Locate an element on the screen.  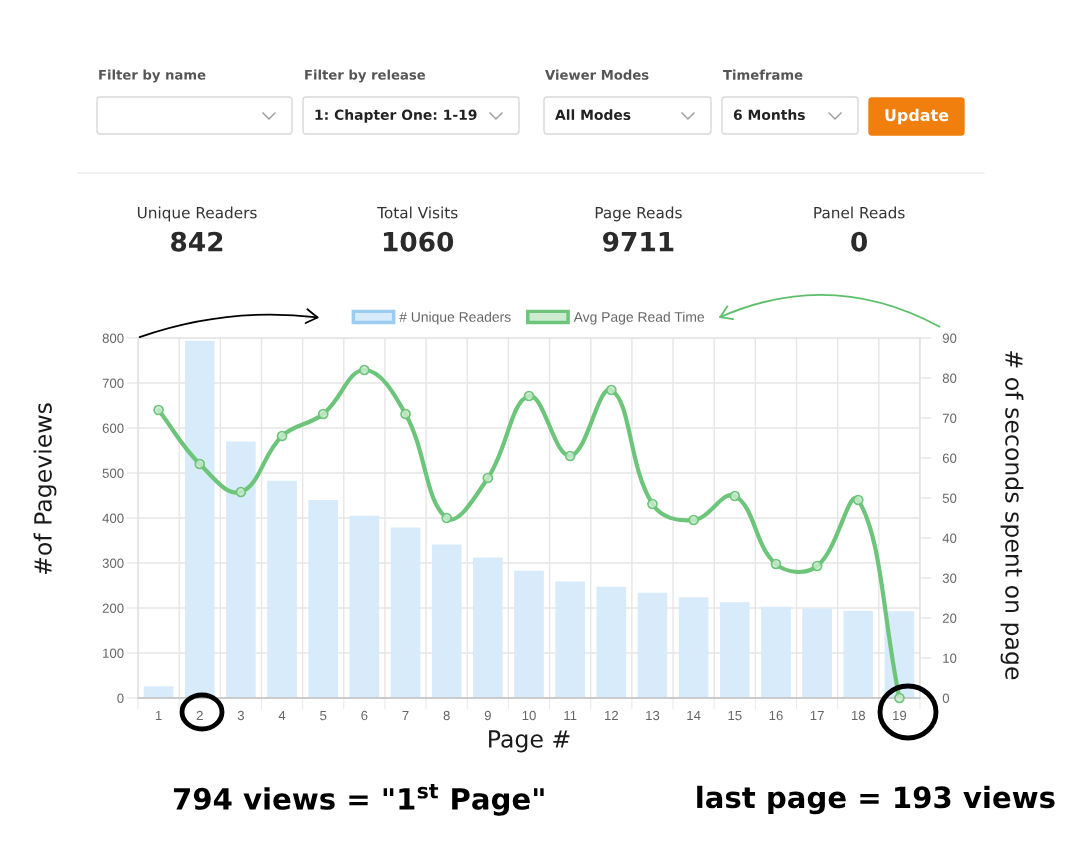
x-tick-label: 1 is located at coordinates (158, 715).